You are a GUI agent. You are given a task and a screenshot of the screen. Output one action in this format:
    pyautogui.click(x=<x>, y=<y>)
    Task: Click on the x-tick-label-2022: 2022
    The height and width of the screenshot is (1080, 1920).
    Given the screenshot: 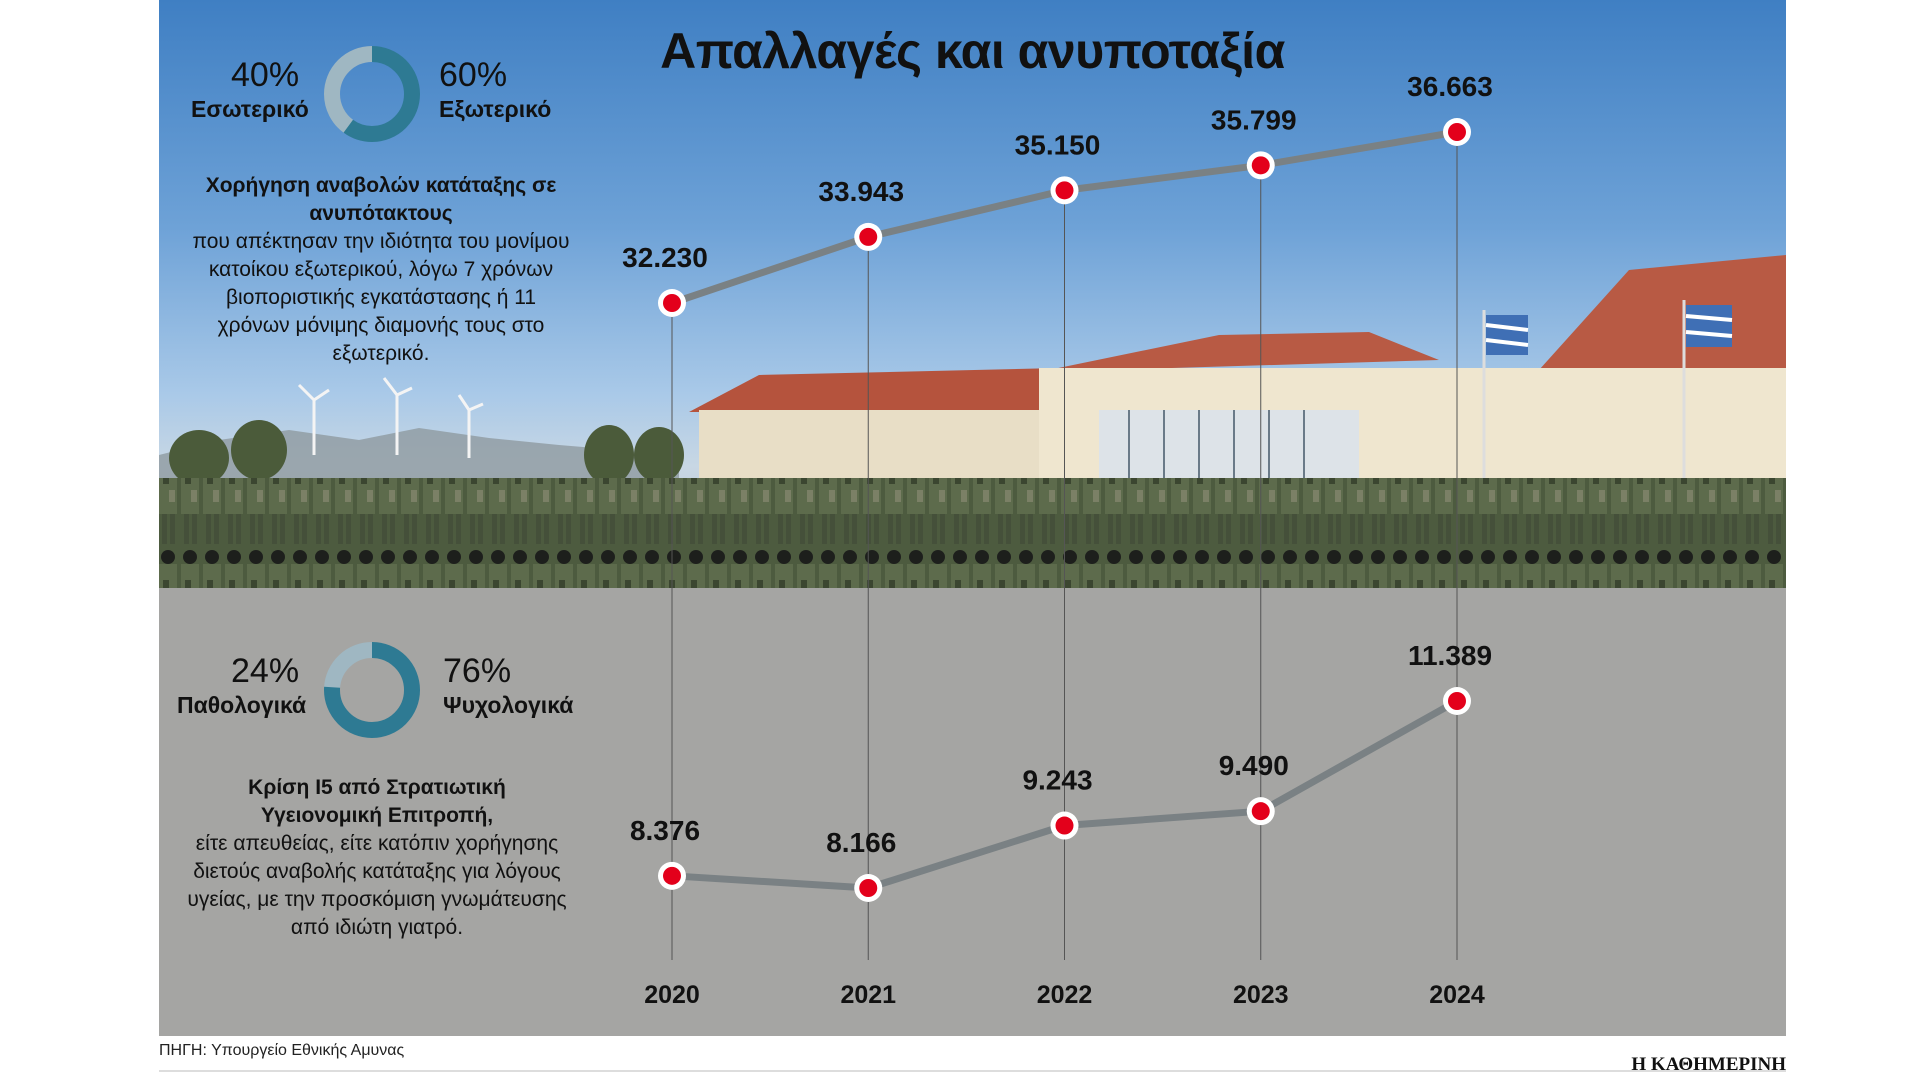 What is the action you would take?
    pyautogui.click(x=1065, y=995)
    